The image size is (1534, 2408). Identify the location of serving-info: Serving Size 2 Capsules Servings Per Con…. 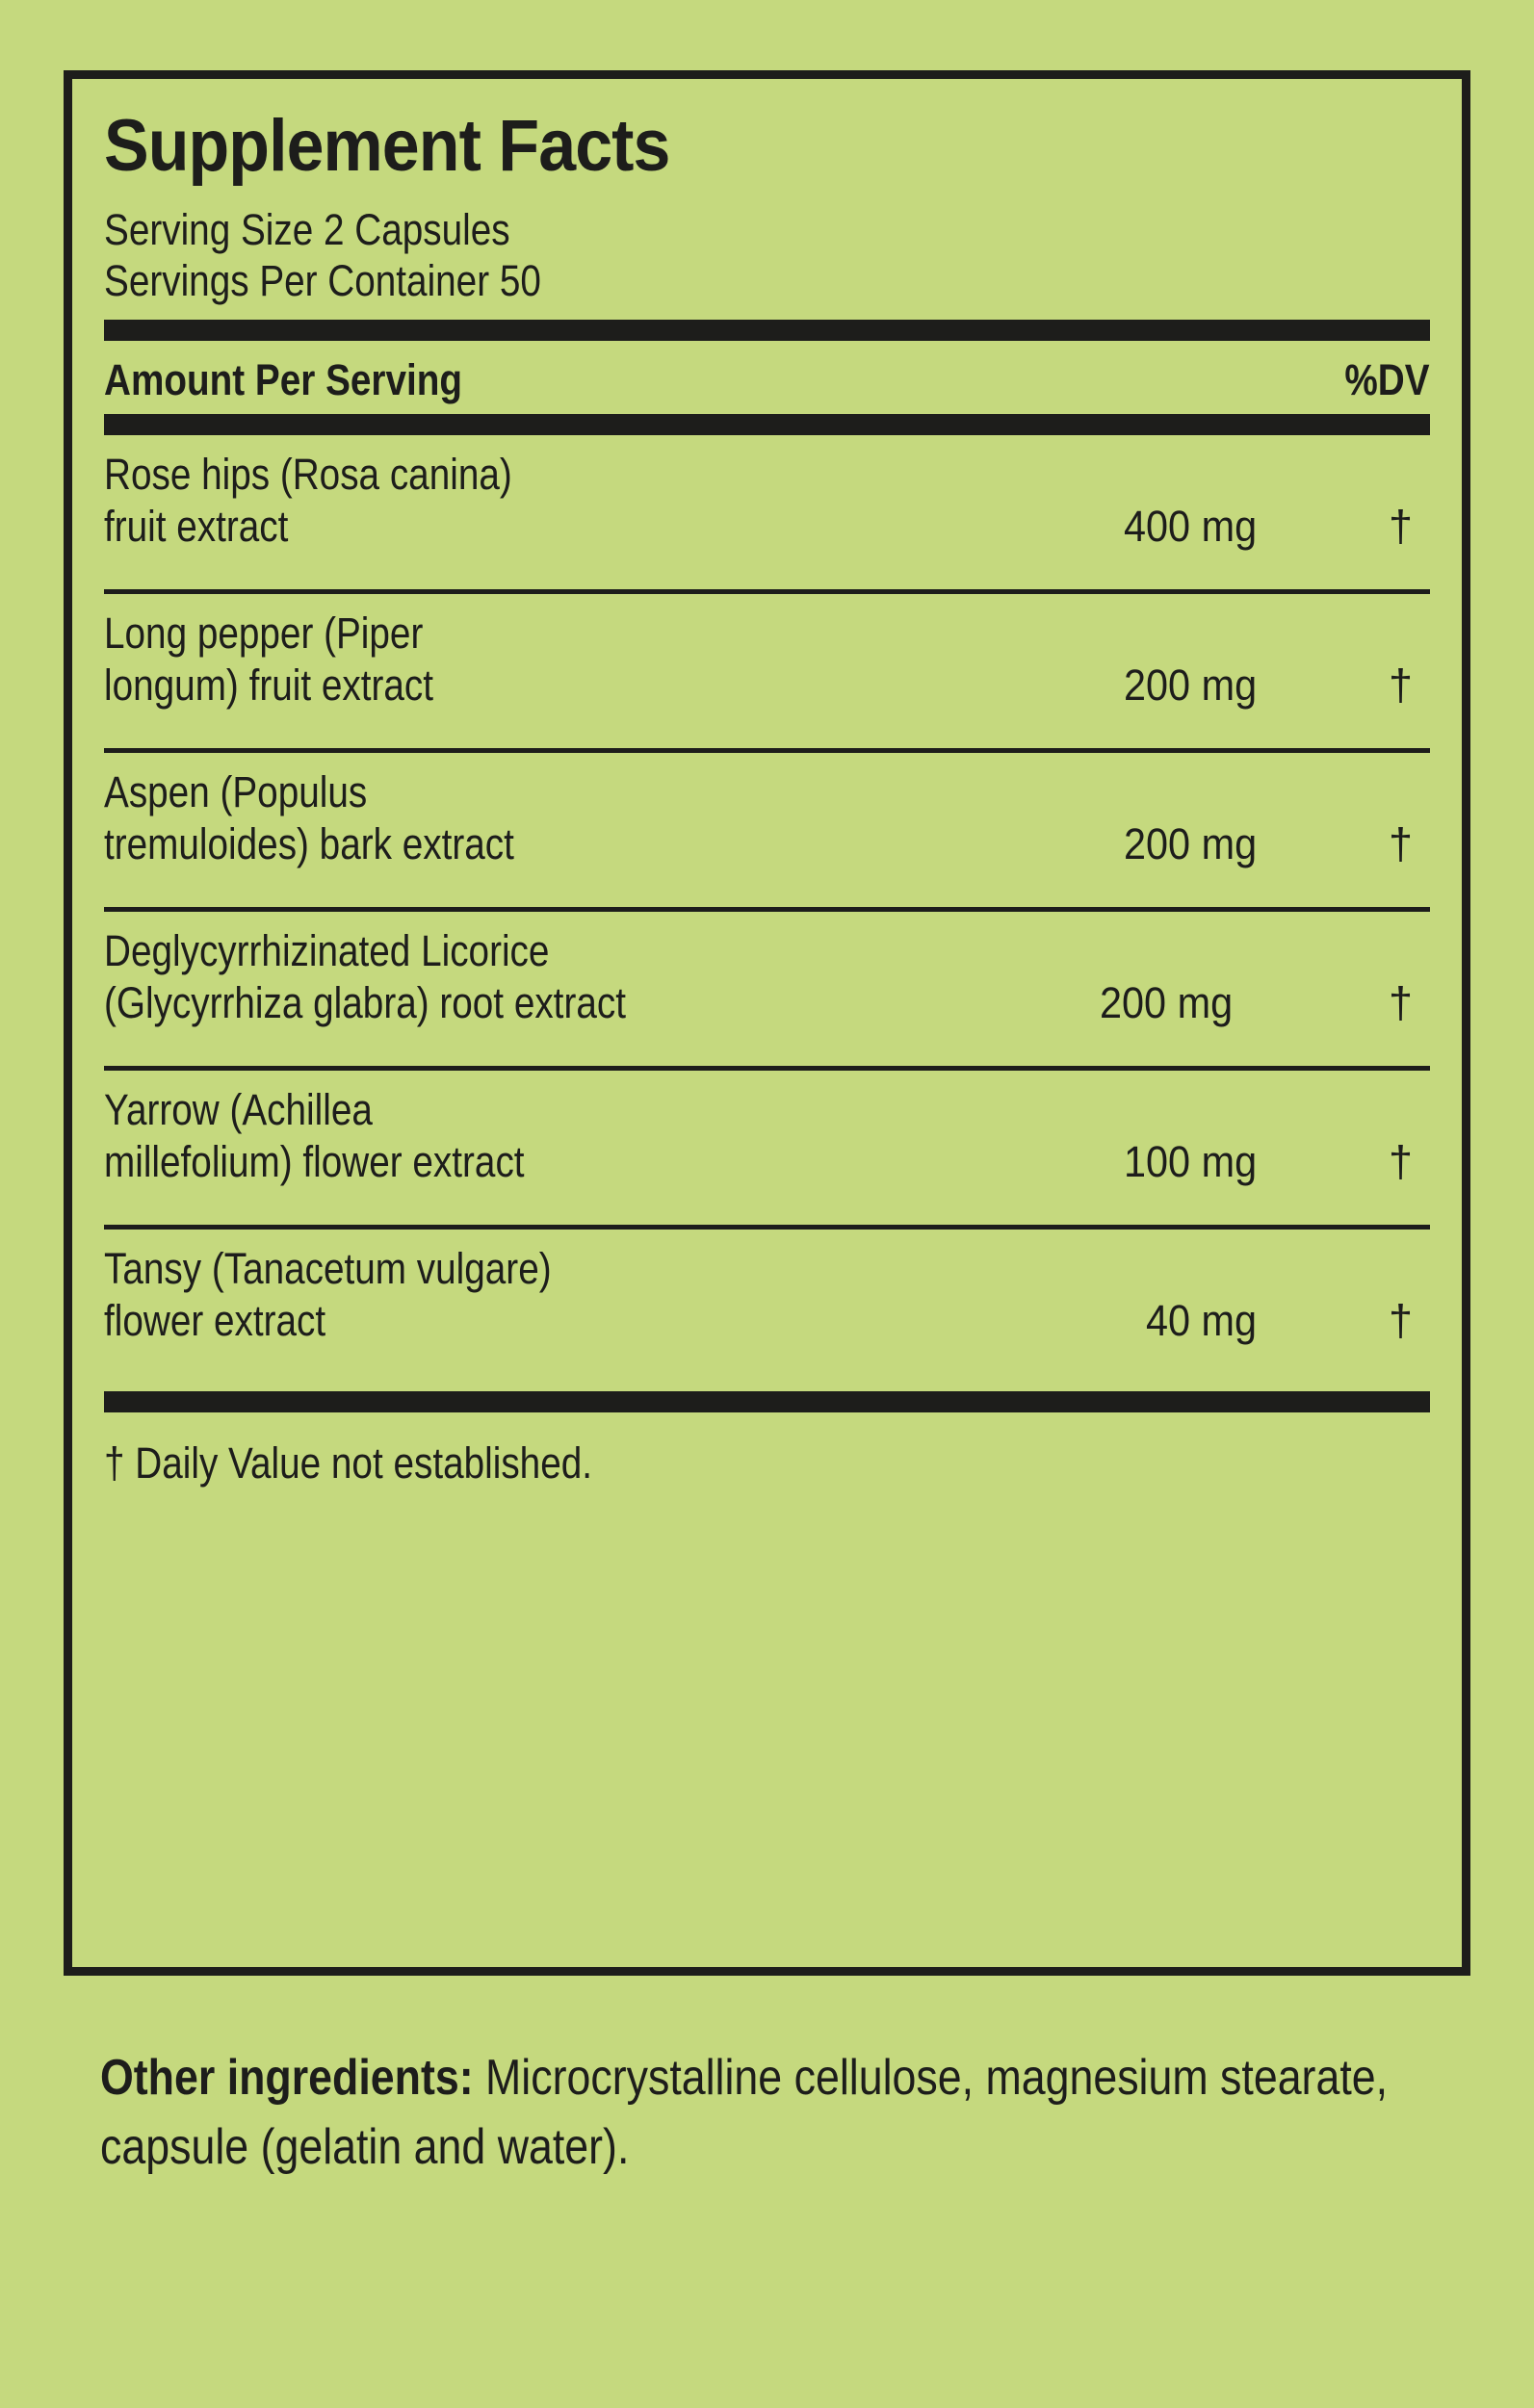
(767, 255).